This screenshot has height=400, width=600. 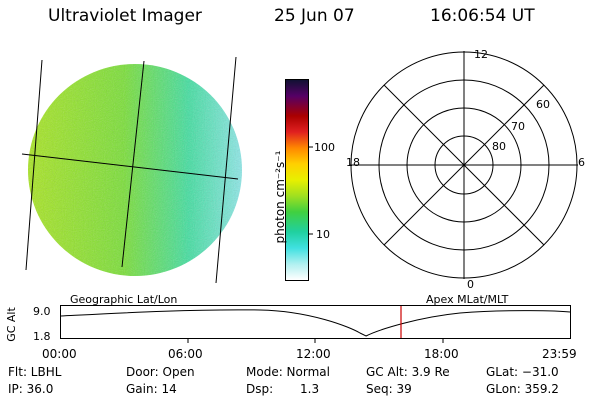 I want to click on altitude-timeline-plot, so click(x=315, y=324).